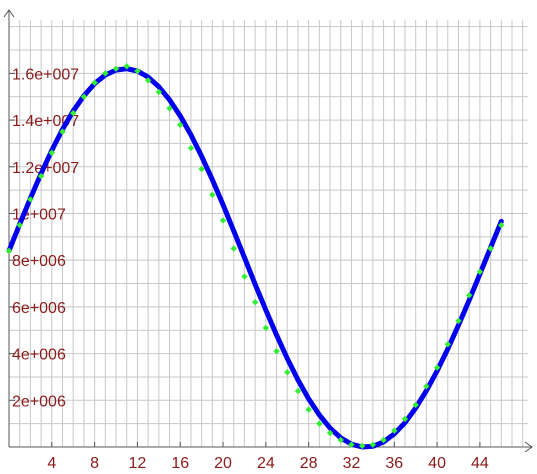 The width and height of the screenshot is (537, 474). I want to click on x-axis-ticks: 4 8 12 16 20 24 28 32 36 40 44, so click(268, 457).